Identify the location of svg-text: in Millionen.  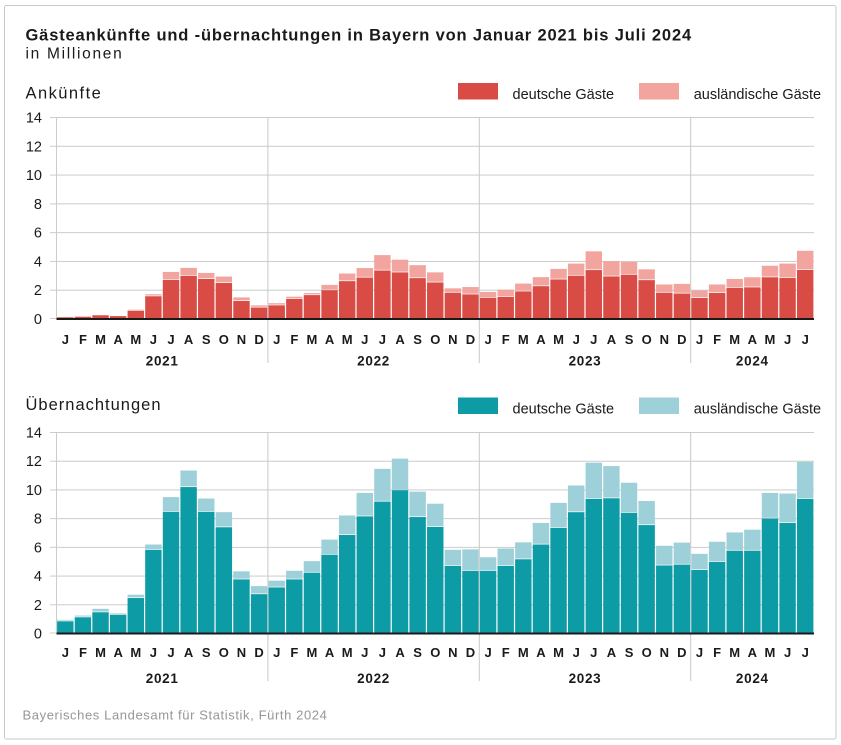
(75, 54).